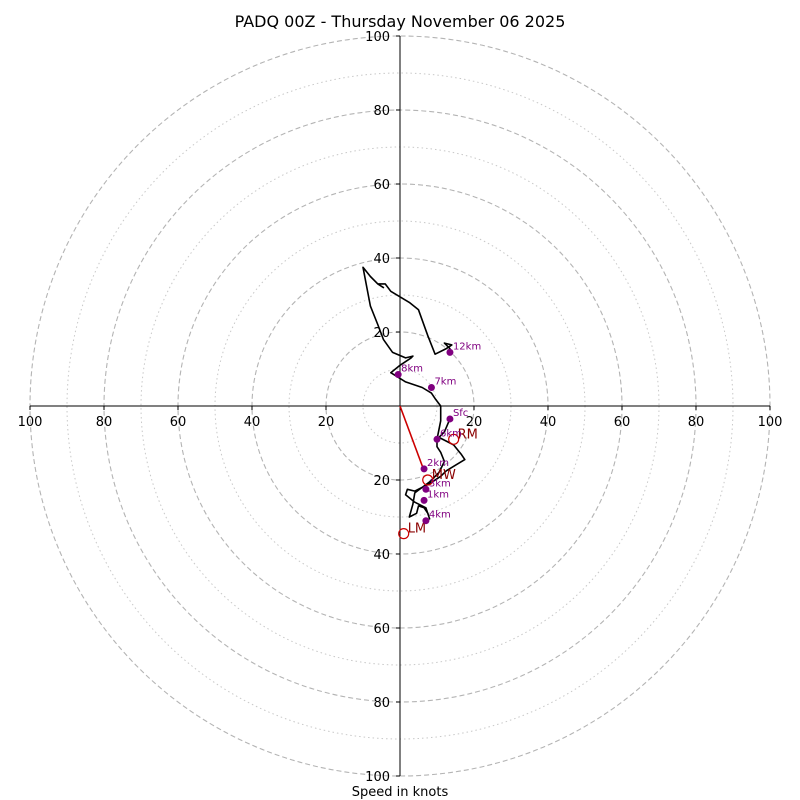 Image resolution: width=800 pixels, height=800 pixels. I want to click on height-marker-sfc, so click(450, 419).